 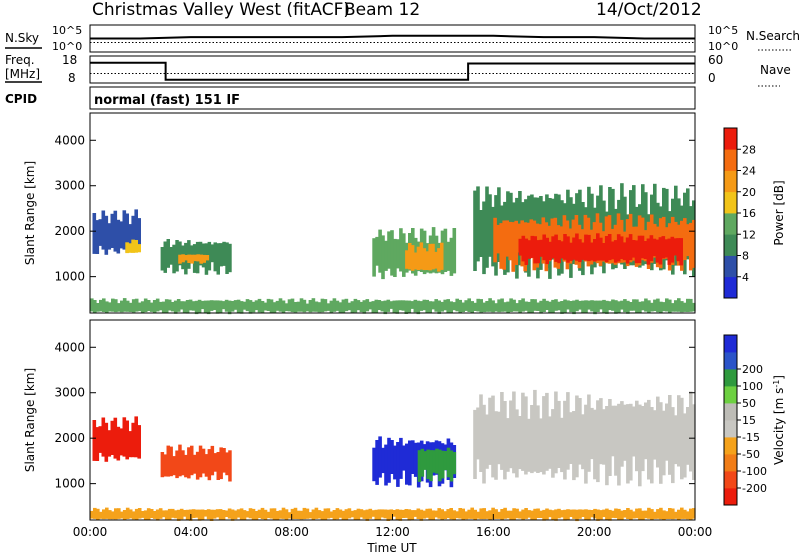 What do you see at coordinates (69, 140) in the screenshot?
I see `y-tick-label: 4000` at bounding box center [69, 140].